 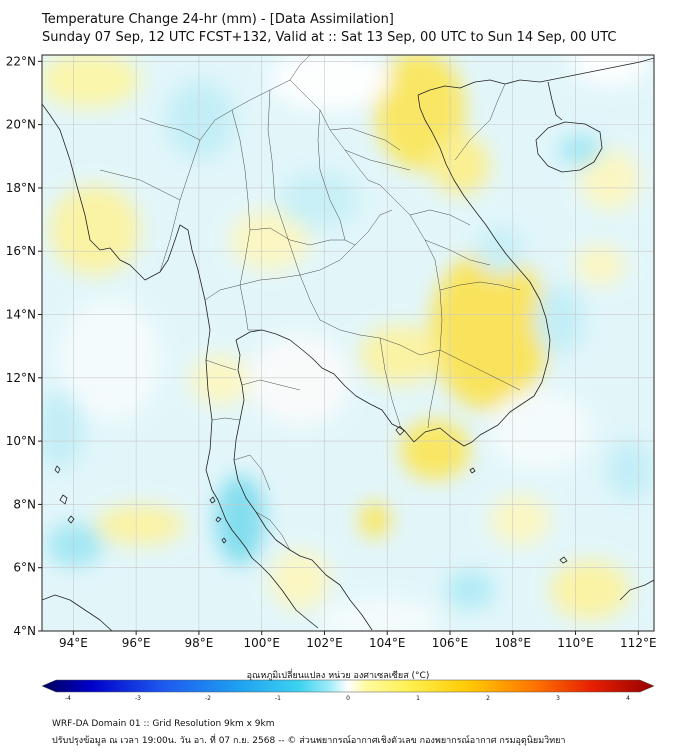 I want to click on colorbar-ticks: -4 -3 -2 -1 0 1 2 3 4, so click(x=347, y=698).